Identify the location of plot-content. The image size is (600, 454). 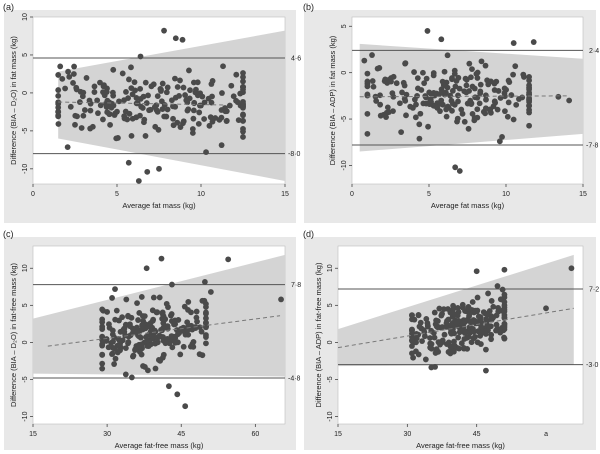
(467, 101).